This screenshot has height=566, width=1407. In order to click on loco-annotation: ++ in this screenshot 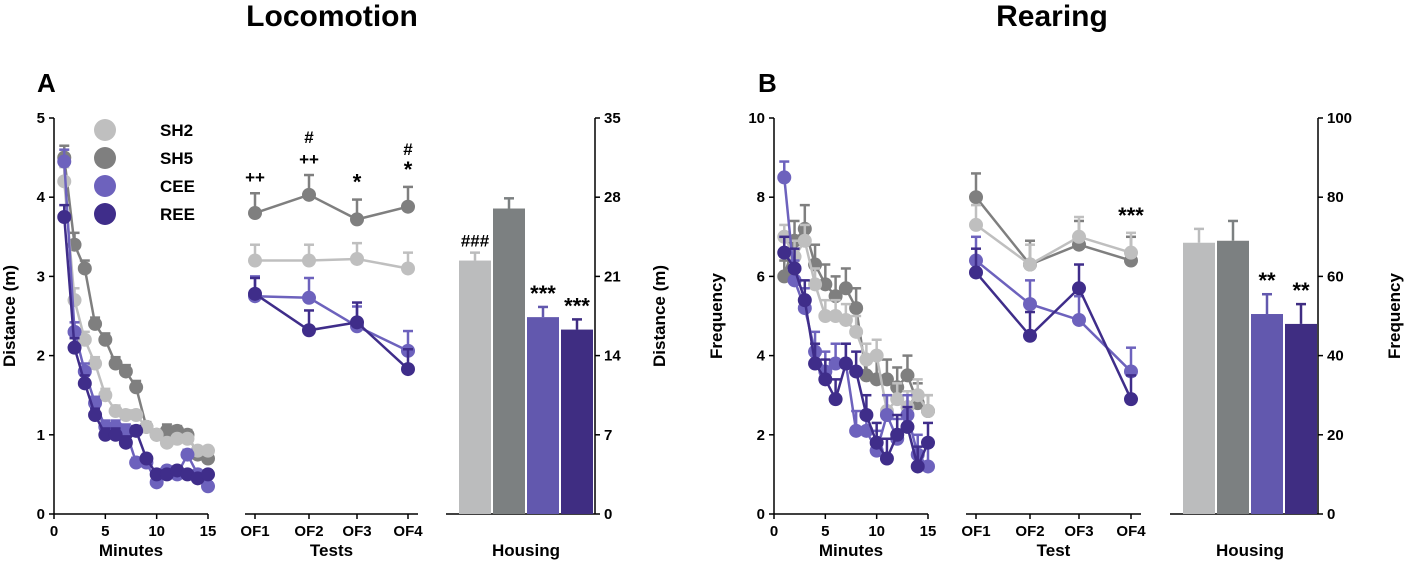, I will do `click(309, 159)`.